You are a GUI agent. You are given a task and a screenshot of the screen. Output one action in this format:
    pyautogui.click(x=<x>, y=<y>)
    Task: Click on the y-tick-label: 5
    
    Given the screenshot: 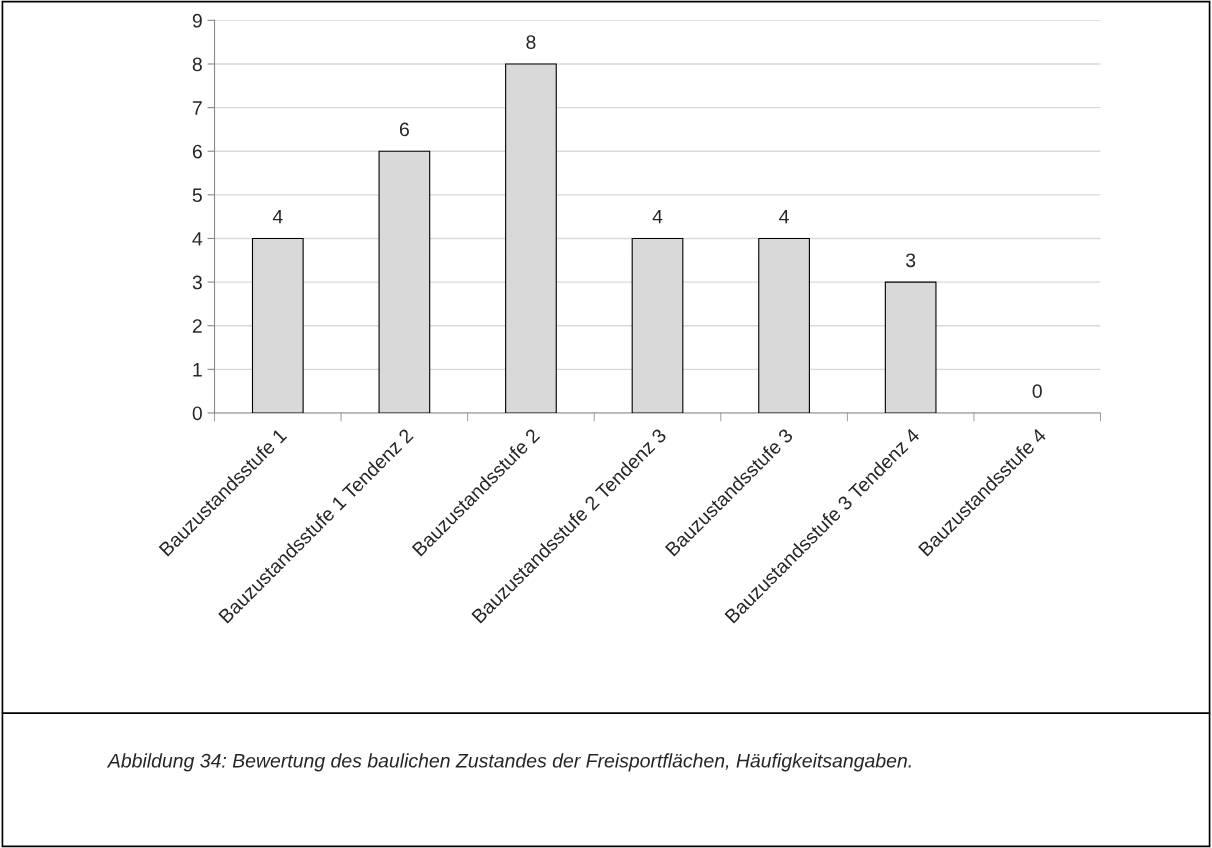 What is the action you would take?
    pyautogui.click(x=197, y=195)
    